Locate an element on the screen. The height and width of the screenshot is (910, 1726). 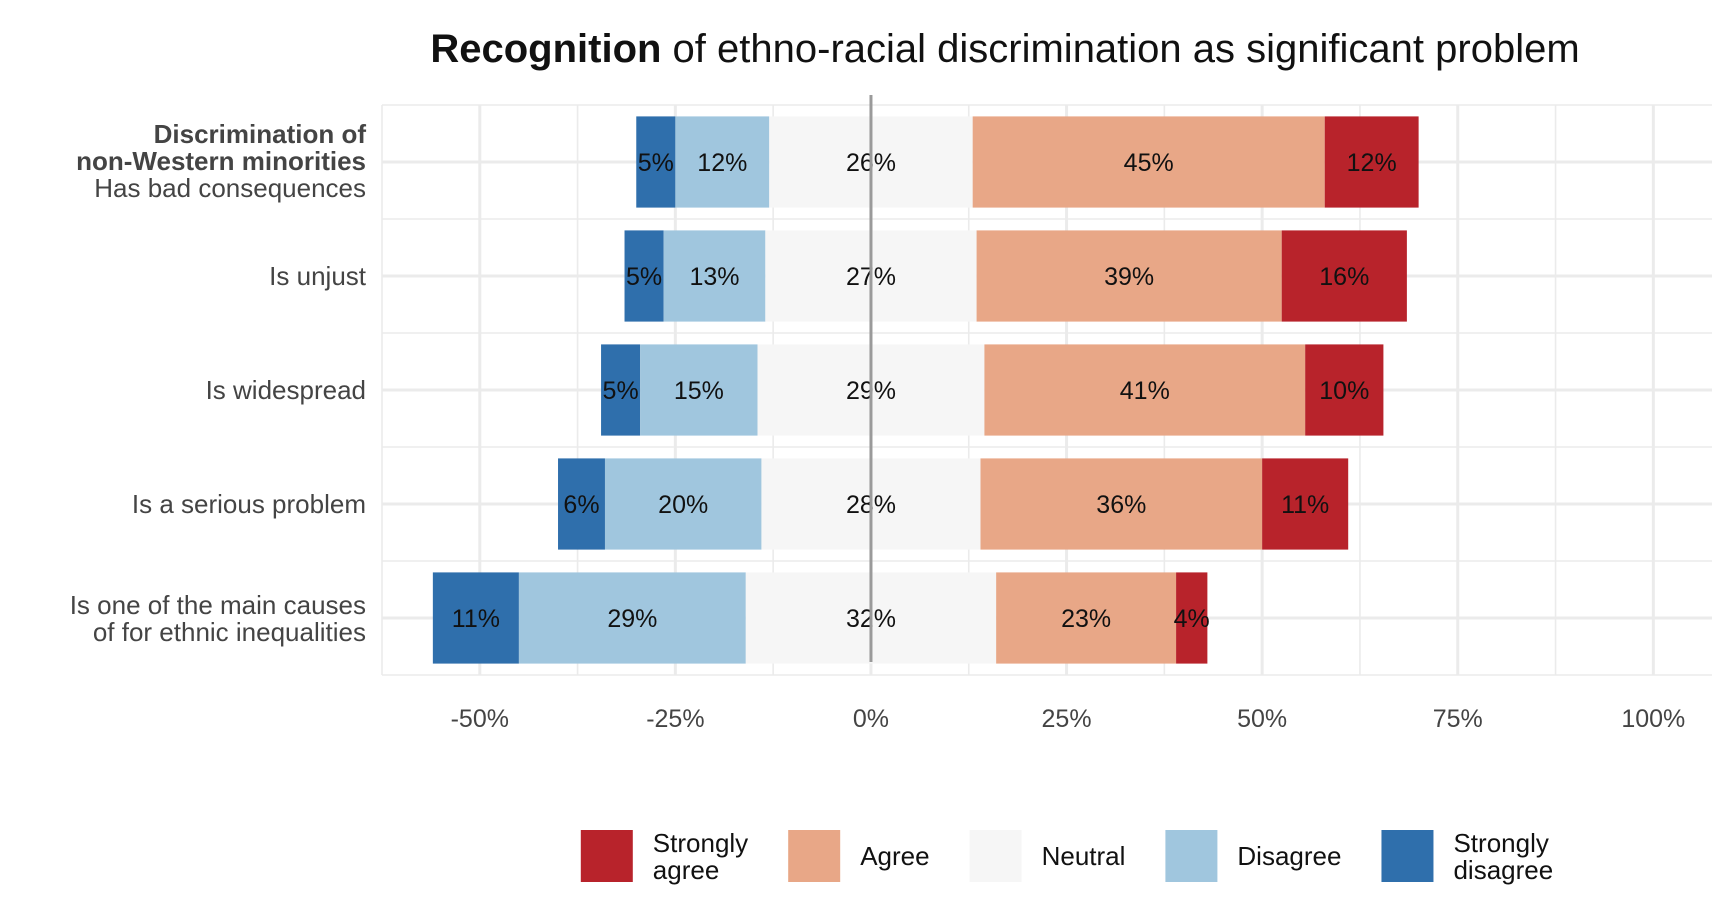
category-label: Is a serious problem is located at coordinates (249, 504).